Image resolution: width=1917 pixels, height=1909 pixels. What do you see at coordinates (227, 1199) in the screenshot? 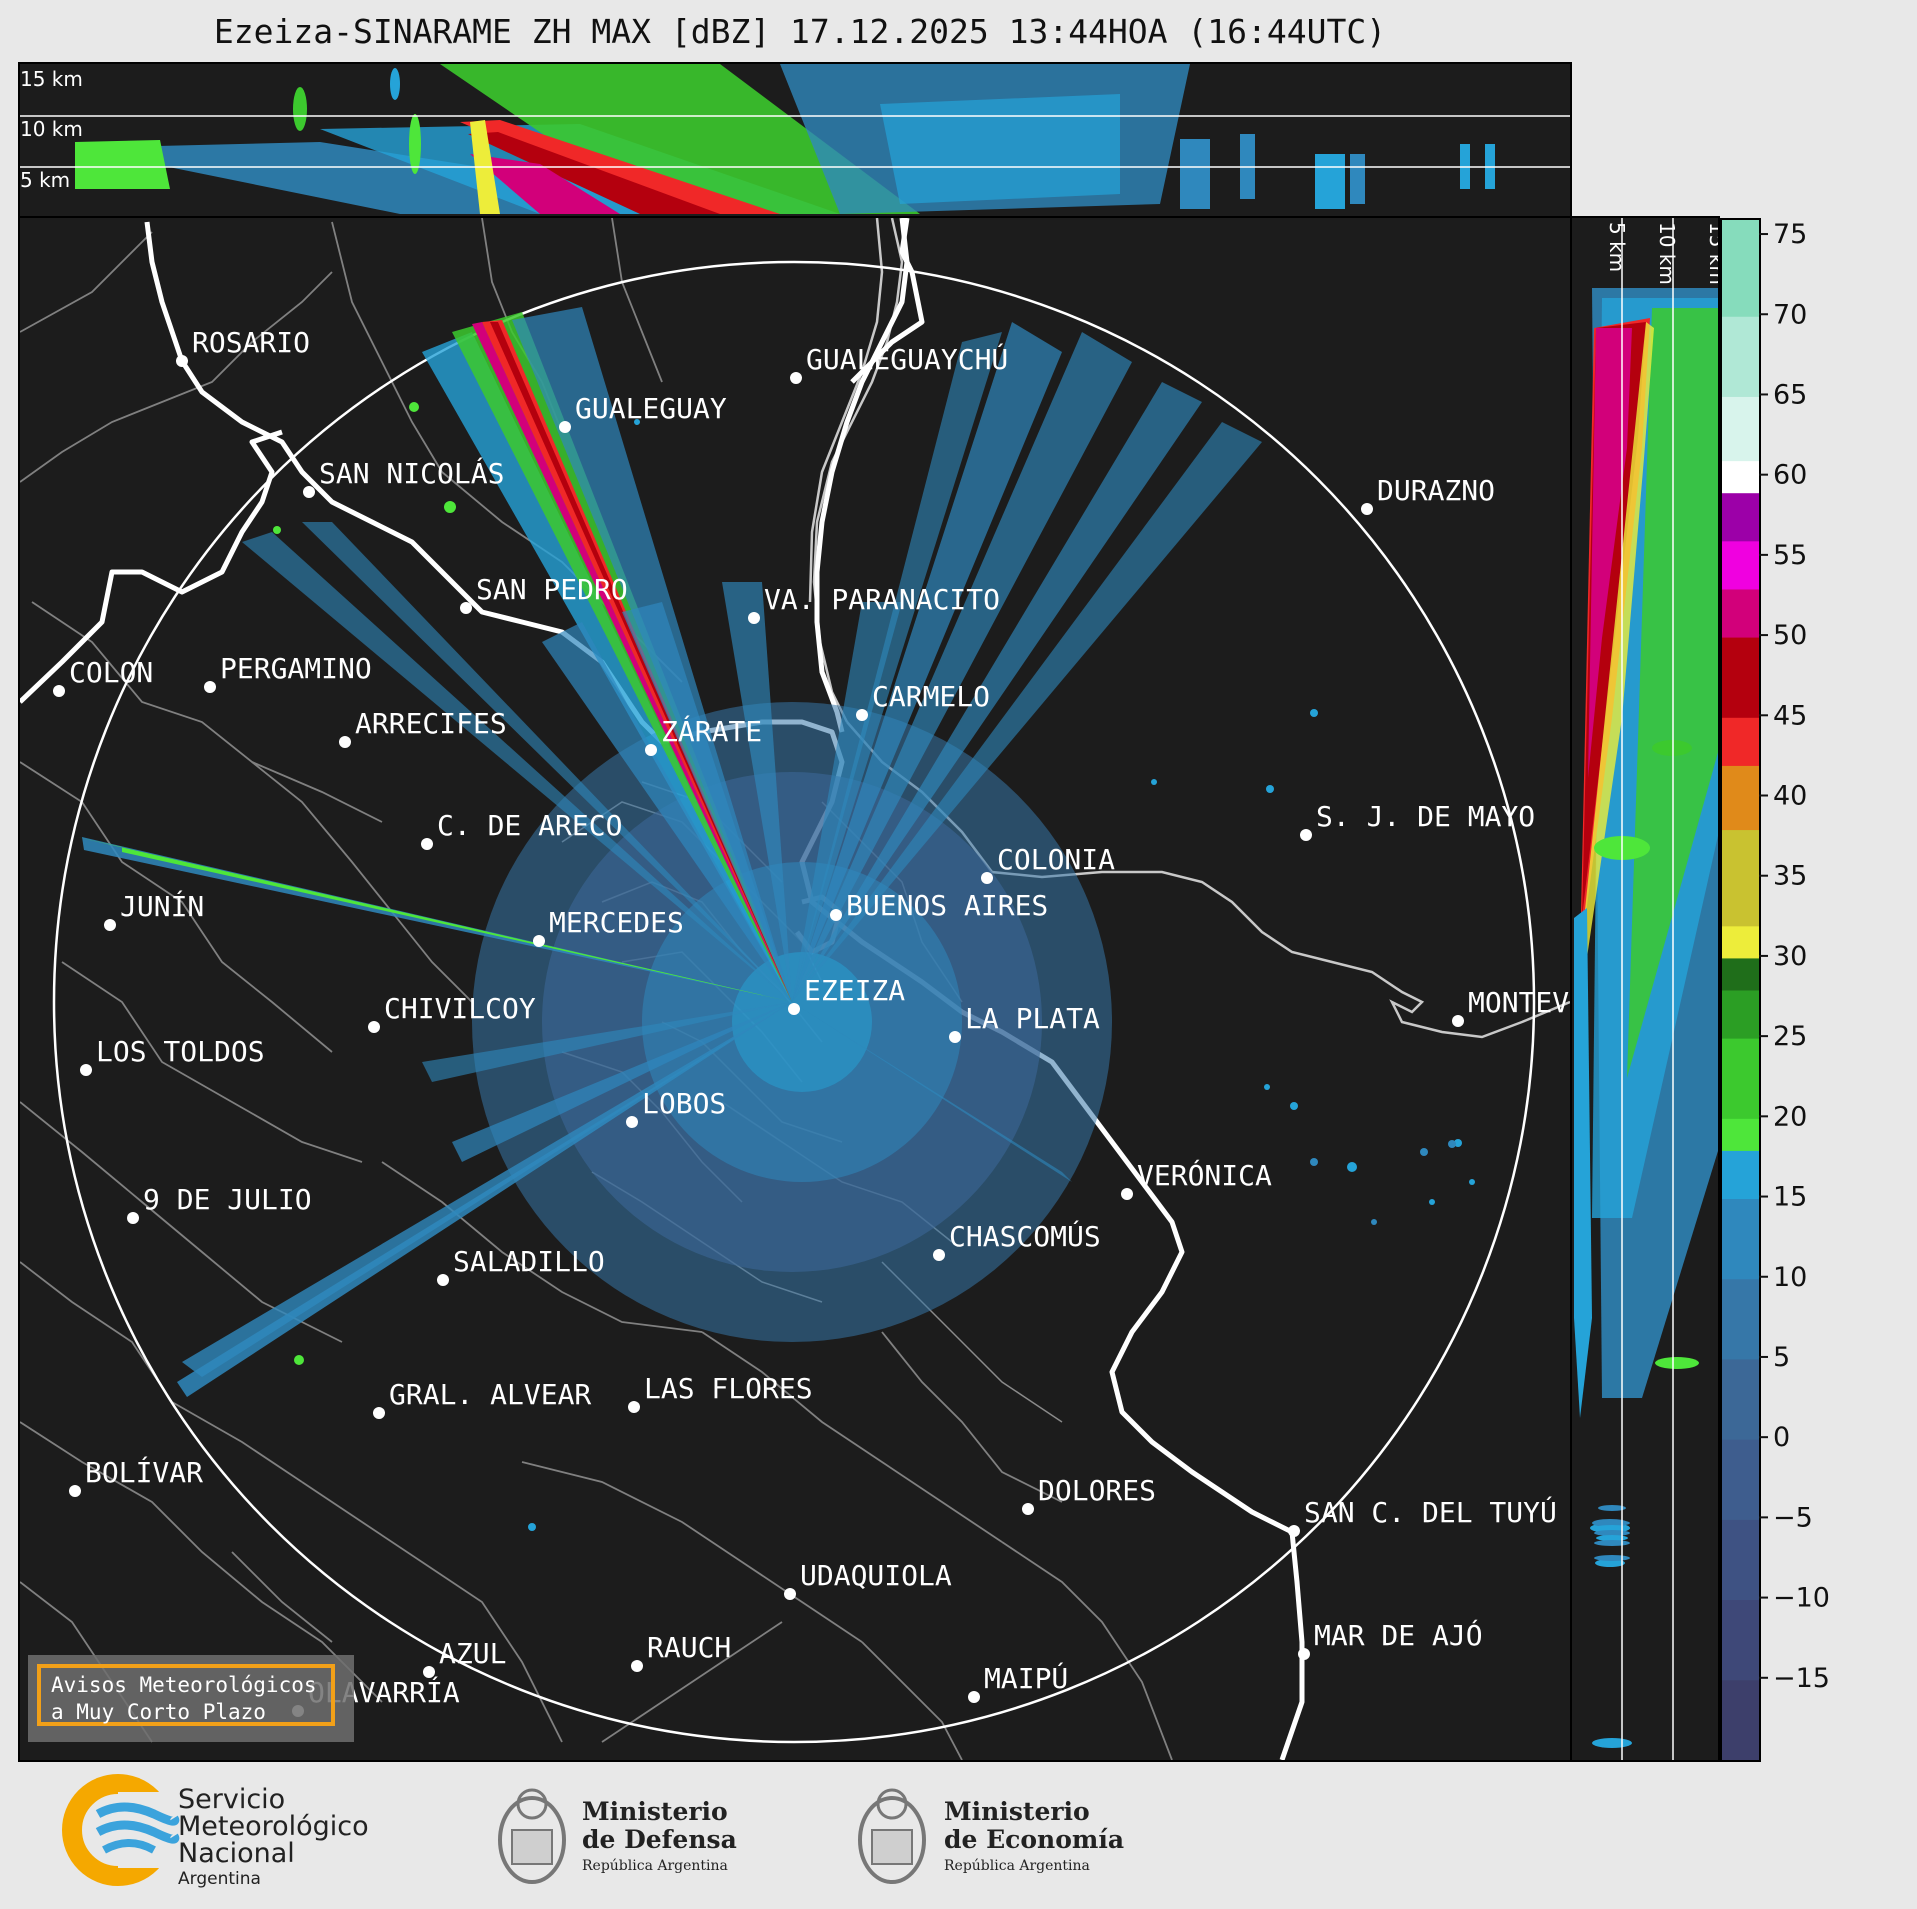
I see `city-label: 9 DE JULIO` at bounding box center [227, 1199].